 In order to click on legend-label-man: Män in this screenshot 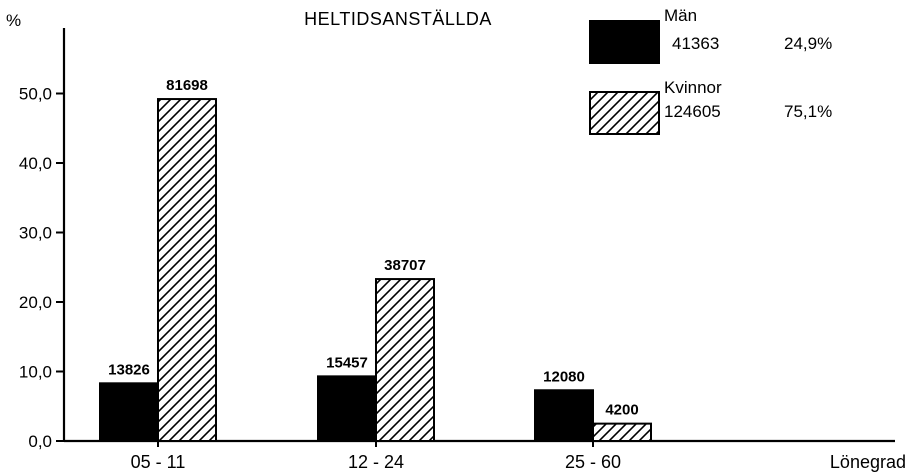, I will do `click(680, 15)`.